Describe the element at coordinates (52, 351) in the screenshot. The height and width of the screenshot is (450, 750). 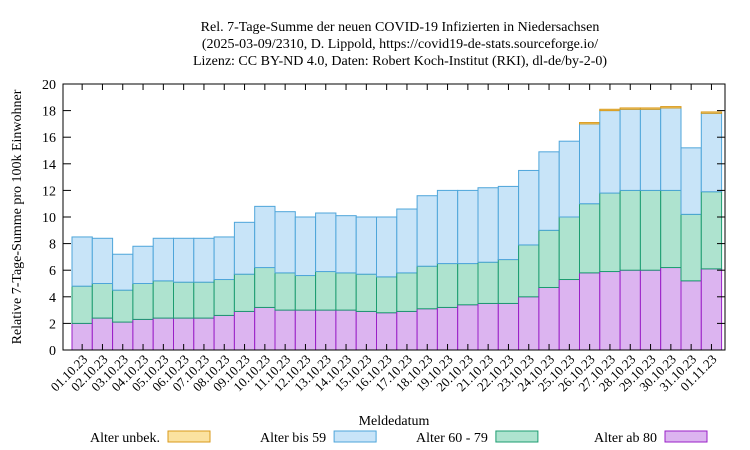
I see `y-tick-label: 0` at that location.